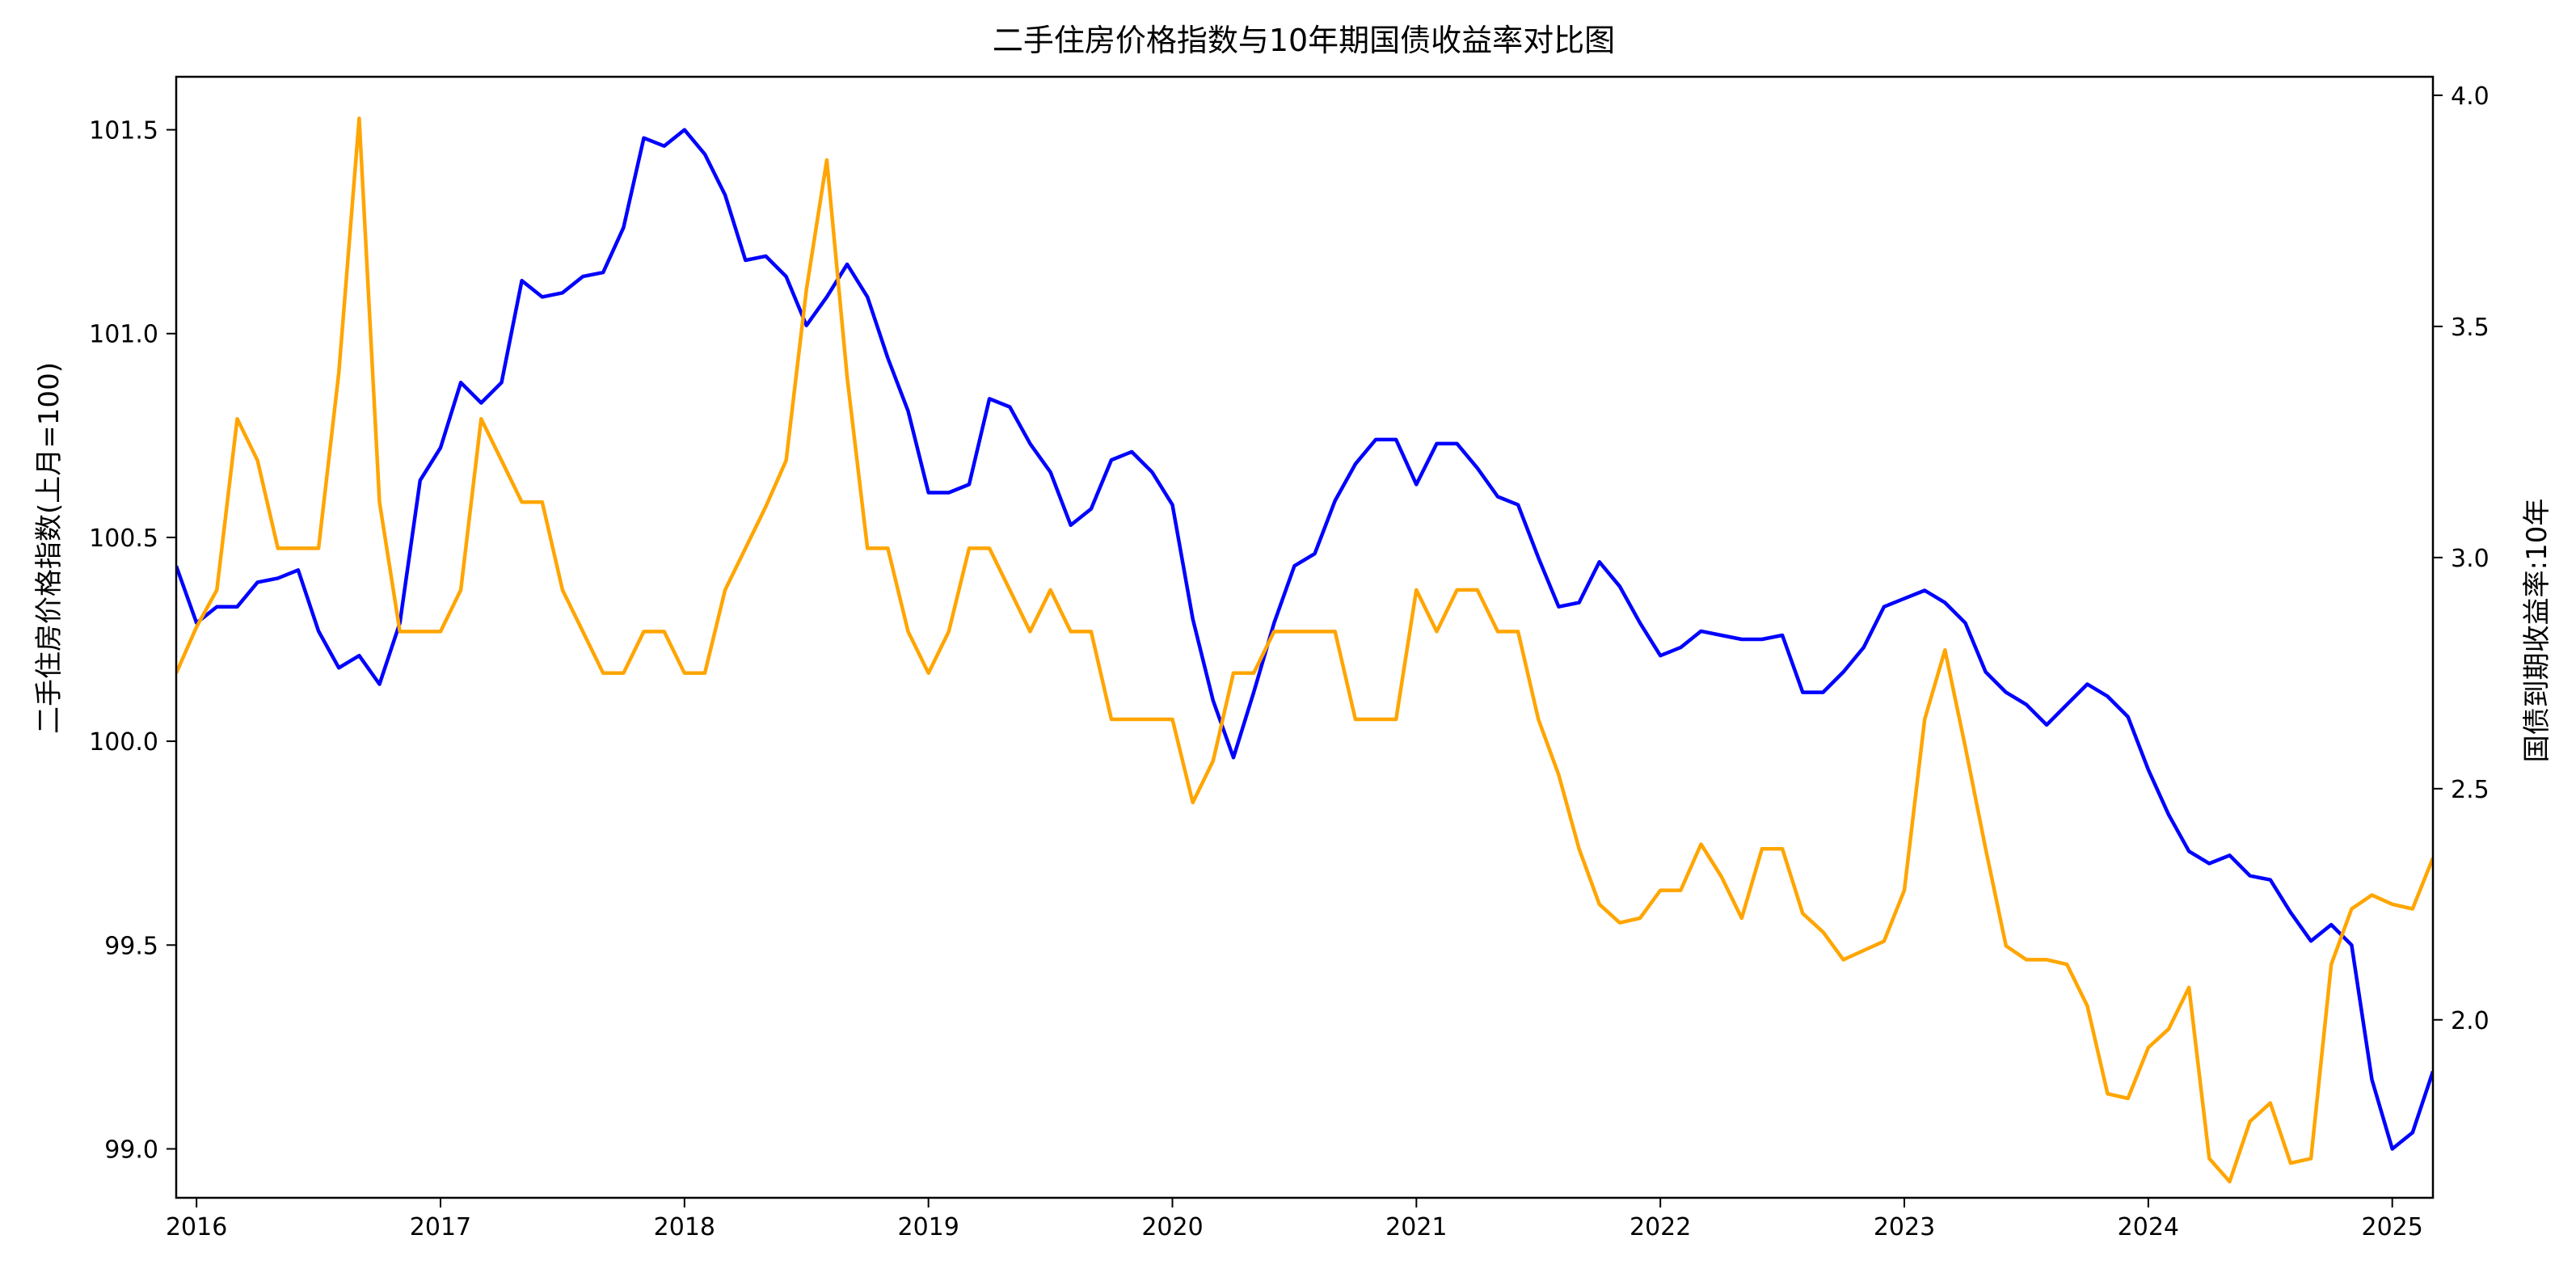 This screenshot has width=2576, height=1277. Describe the element at coordinates (441, 1227) in the screenshot. I see `x-tick-label: 2017` at that location.